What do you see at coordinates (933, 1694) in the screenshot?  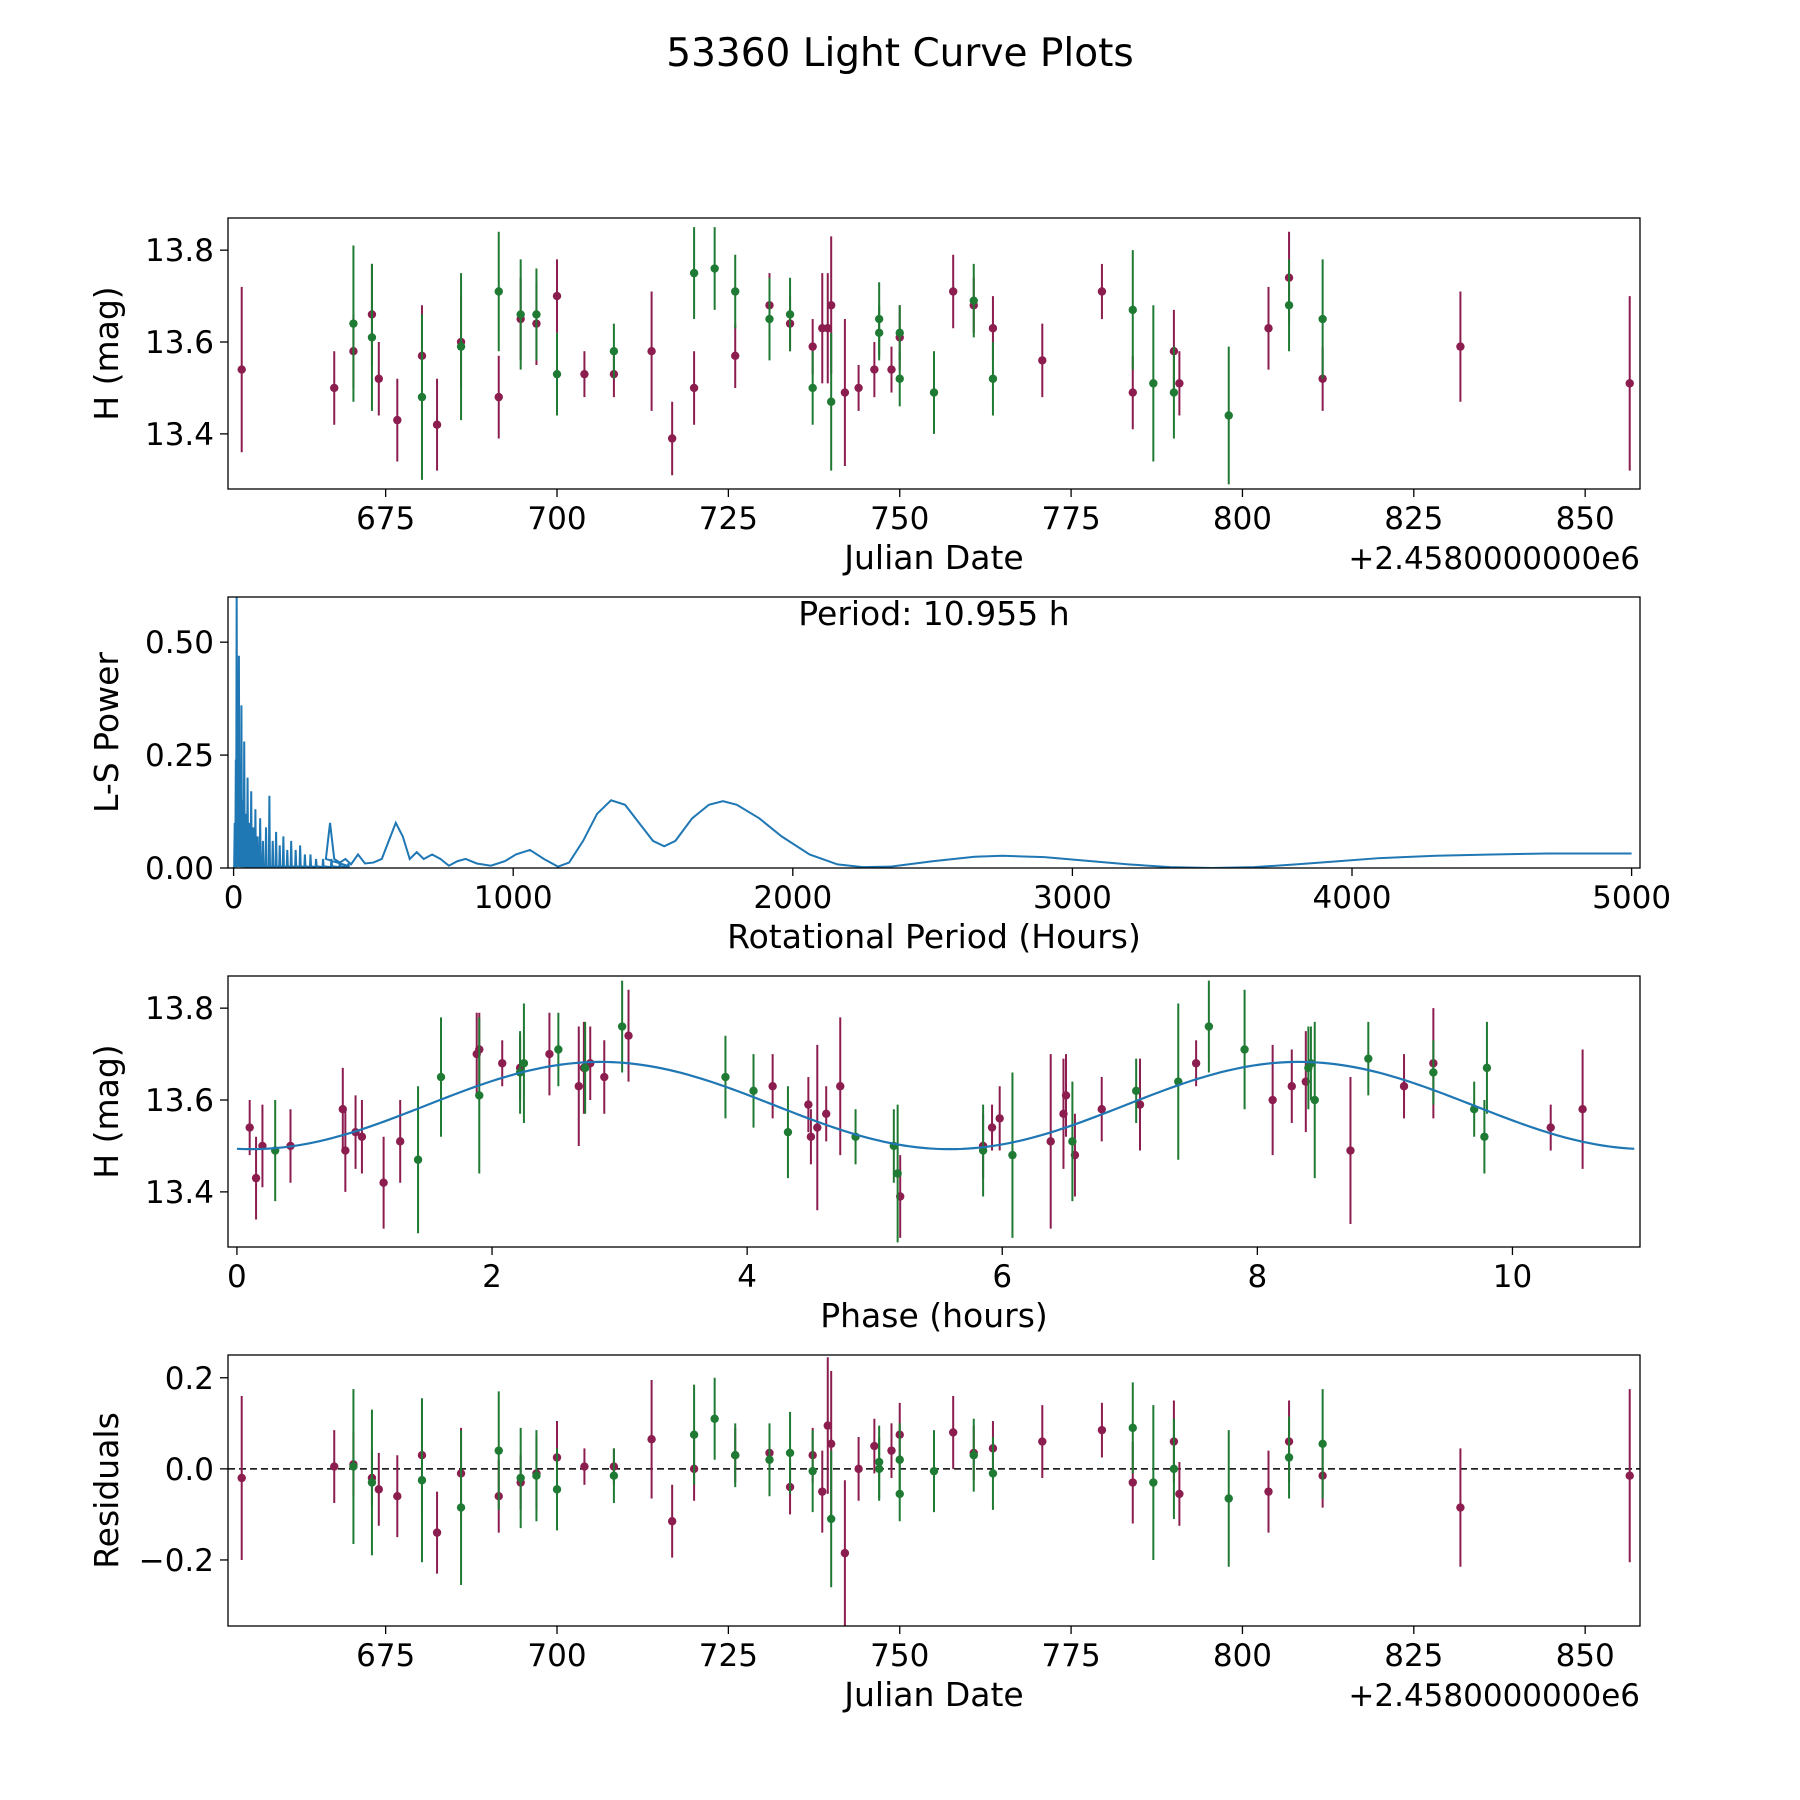 I see `x-axis-label: Julian Date` at bounding box center [933, 1694].